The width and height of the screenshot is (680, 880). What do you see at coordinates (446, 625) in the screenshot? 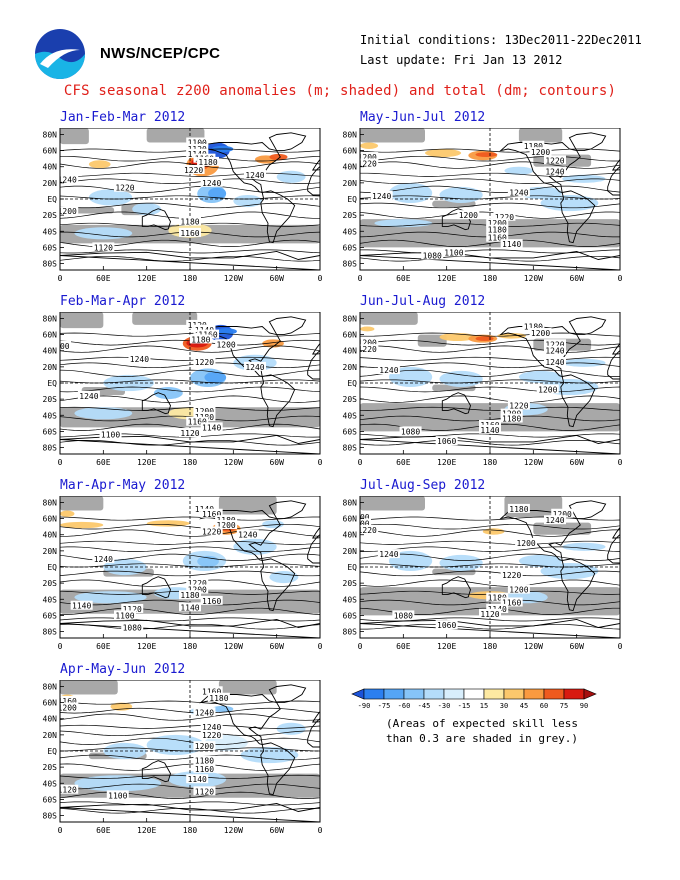
I see `contour-label: 1060` at bounding box center [446, 625].